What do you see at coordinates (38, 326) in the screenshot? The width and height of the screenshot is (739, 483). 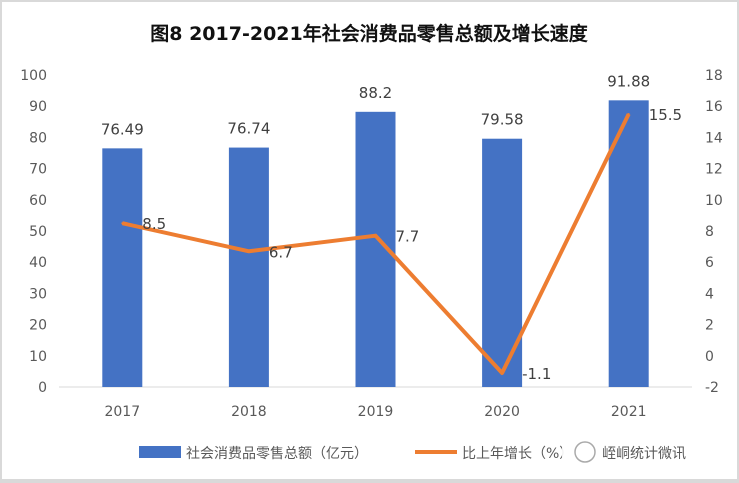 I see `left-tick-label: 20` at bounding box center [38, 326].